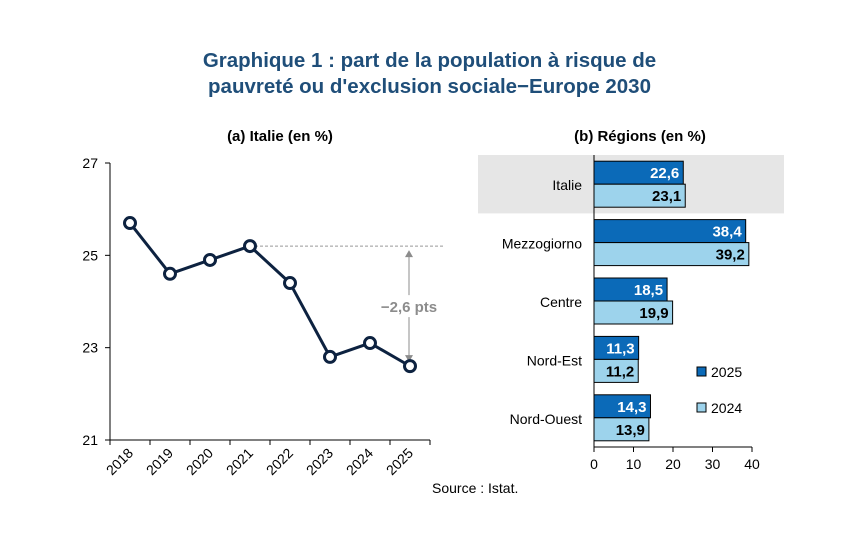 The image size is (859, 536). What do you see at coordinates (554, 360) in the screenshot?
I see `category-label-Nord-Est: Nord-Est` at bounding box center [554, 360].